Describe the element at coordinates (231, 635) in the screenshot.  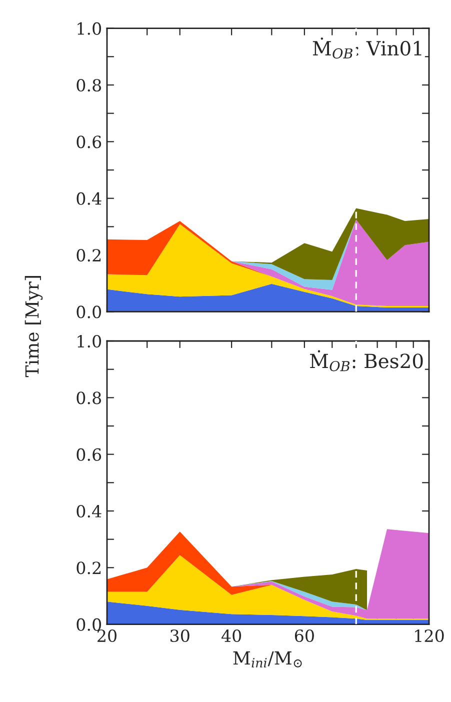
I see `x-tick-label: 40` at that location.